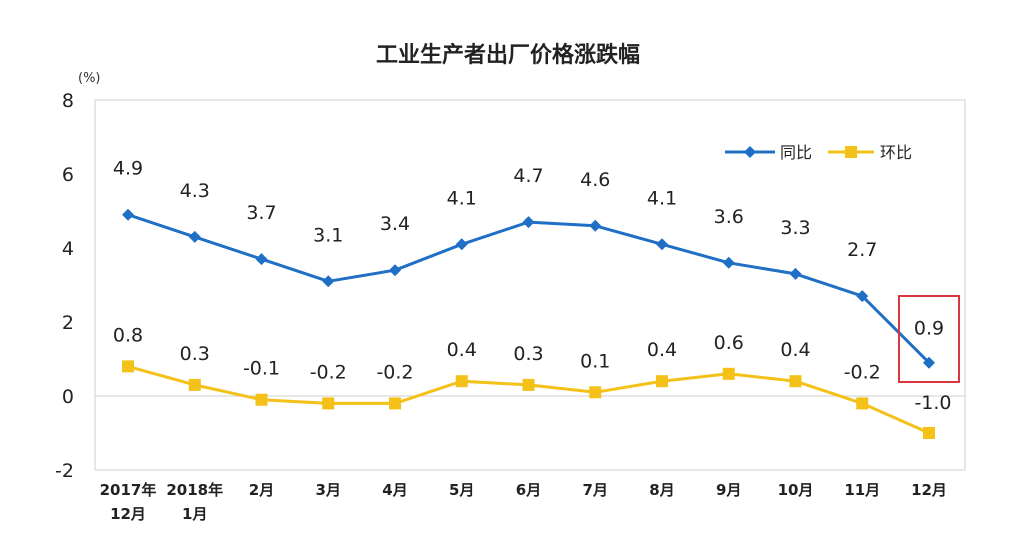 This screenshot has height=541, width=1022. Describe the element at coordinates (261, 213) in the screenshot. I see `data-label: 3.7` at that location.